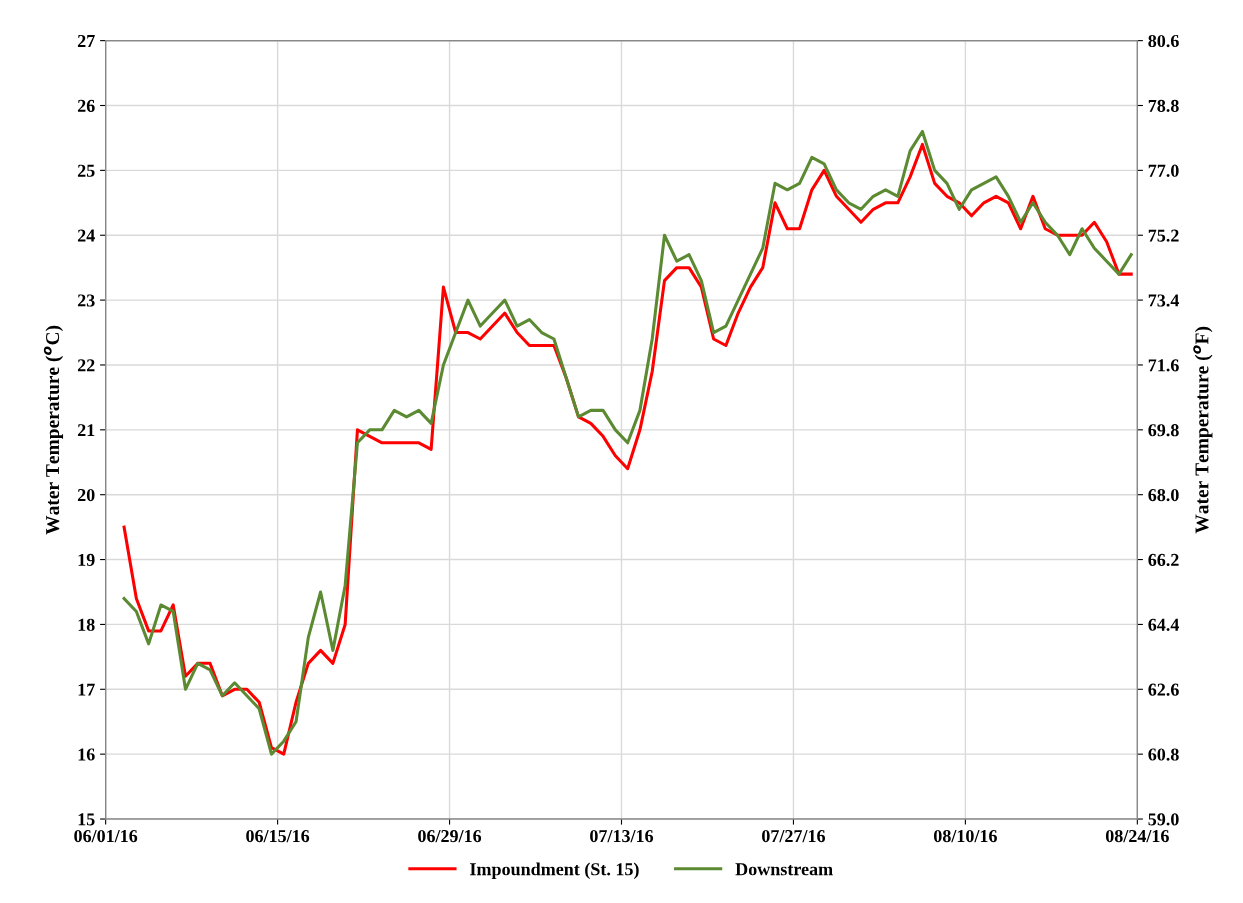 The width and height of the screenshot is (1243, 903). Describe the element at coordinates (86, 559) in the screenshot. I see `y-tick-label: 19` at that location.